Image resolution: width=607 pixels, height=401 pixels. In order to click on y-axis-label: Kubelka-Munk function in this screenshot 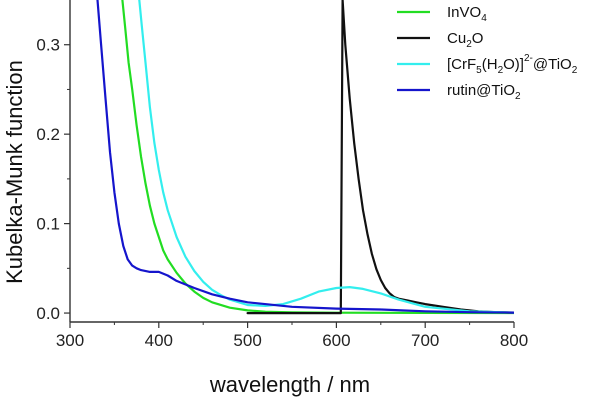, I will do `click(14, 172)`.